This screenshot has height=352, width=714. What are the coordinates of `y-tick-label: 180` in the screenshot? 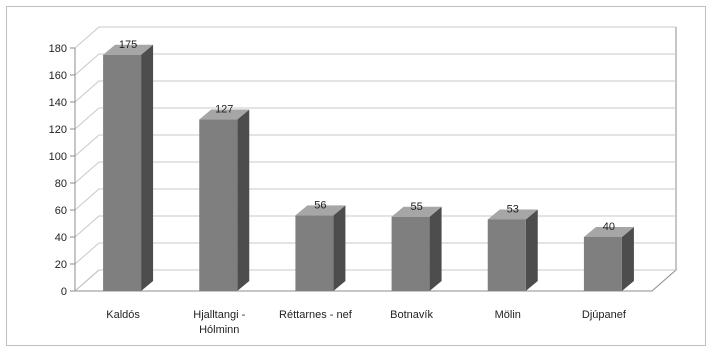 It's located at (58, 49).